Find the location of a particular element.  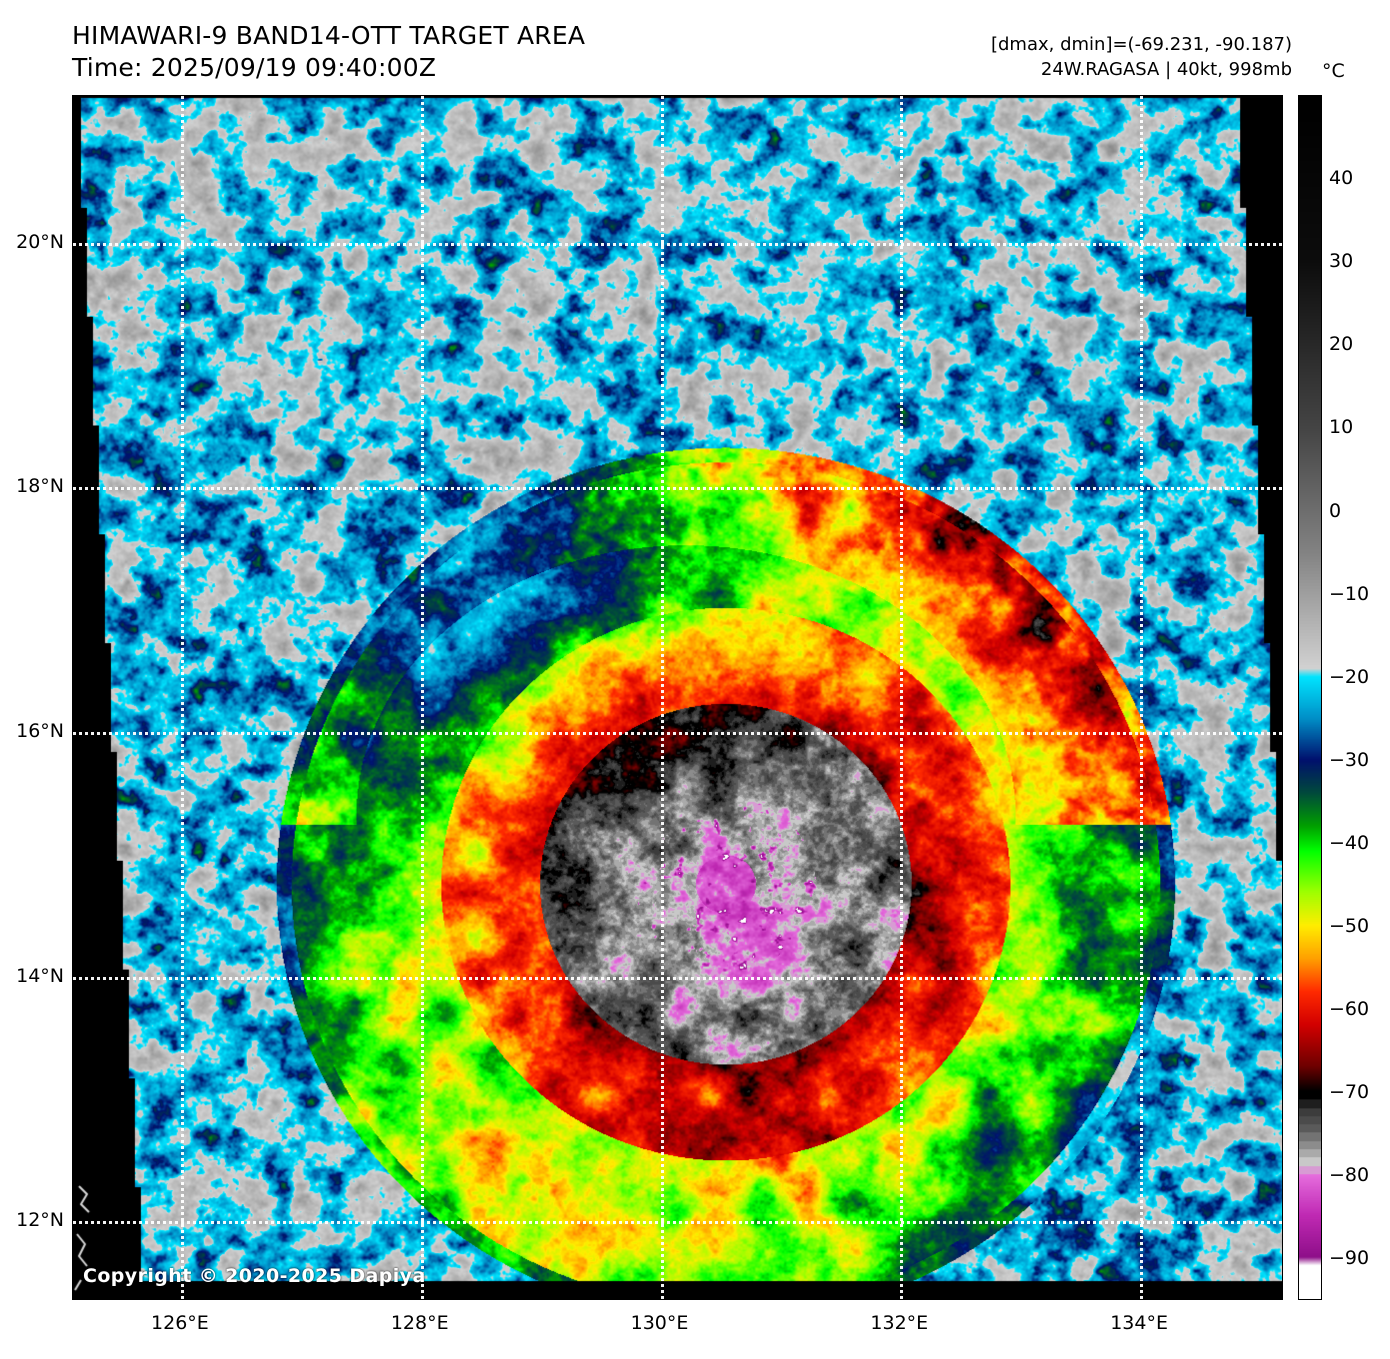

latitude-tick-label: 16°N is located at coordinates (40, 731).